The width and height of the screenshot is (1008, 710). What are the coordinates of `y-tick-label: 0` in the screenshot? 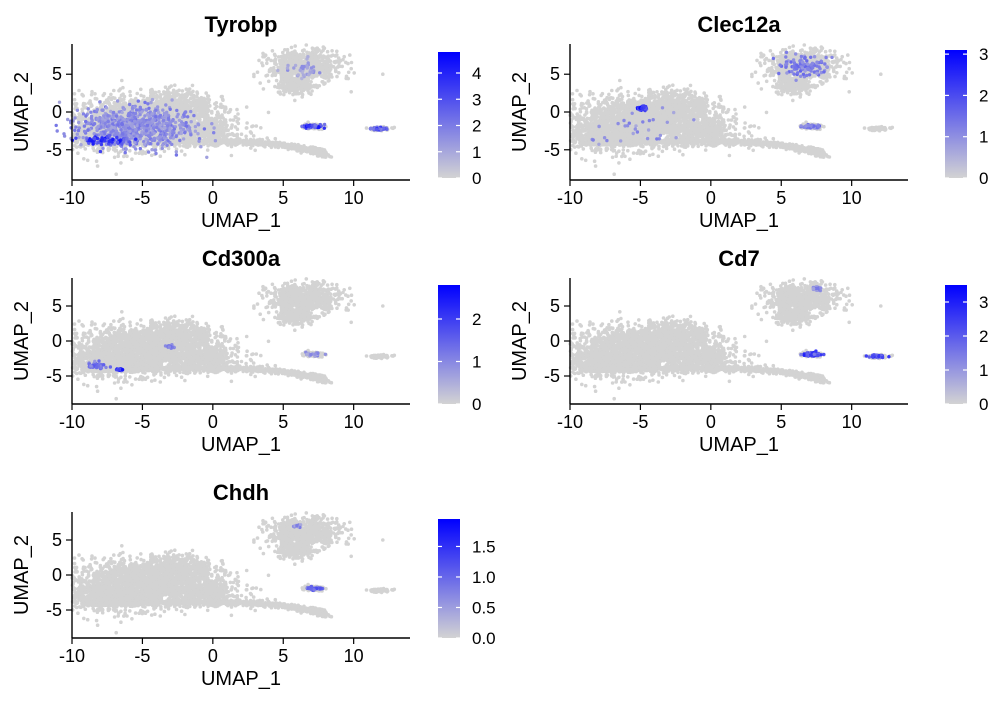 It's located at (57, 112).